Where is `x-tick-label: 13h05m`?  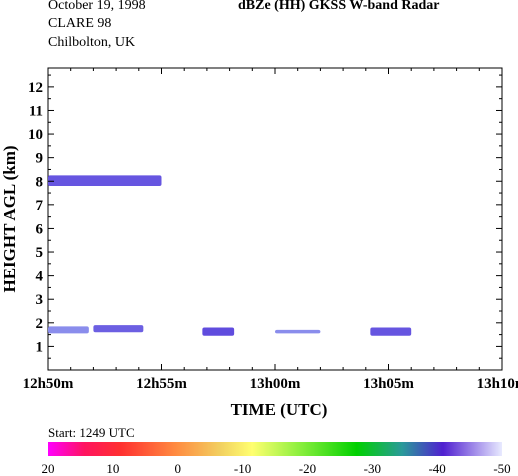
x-tick-label: 13h05m is located at coordinates (388, 384).